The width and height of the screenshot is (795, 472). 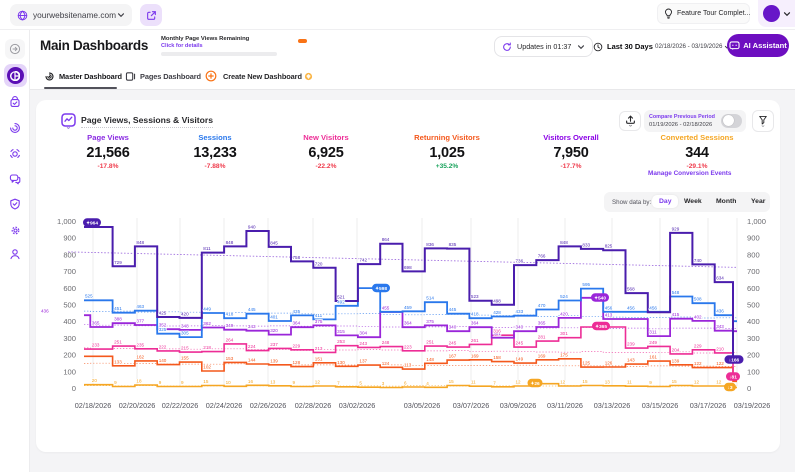 I want to click on svg-text: 213, so click(x=319, y=348).